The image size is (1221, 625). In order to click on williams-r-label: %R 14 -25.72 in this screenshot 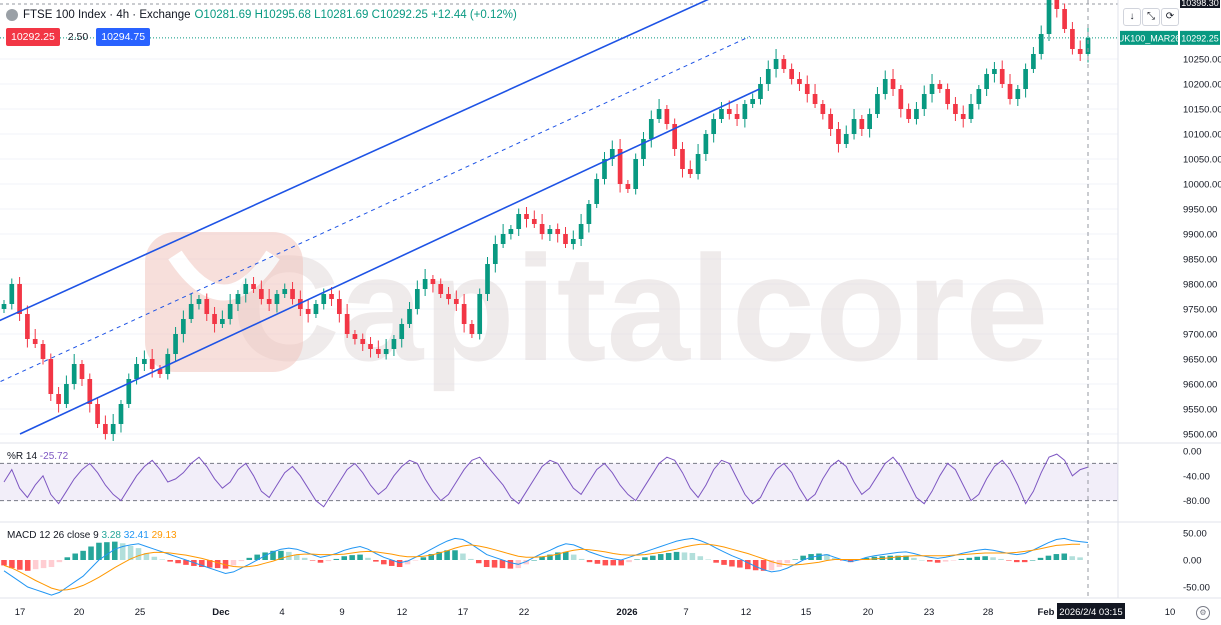, I will do `click(37, 456)`.